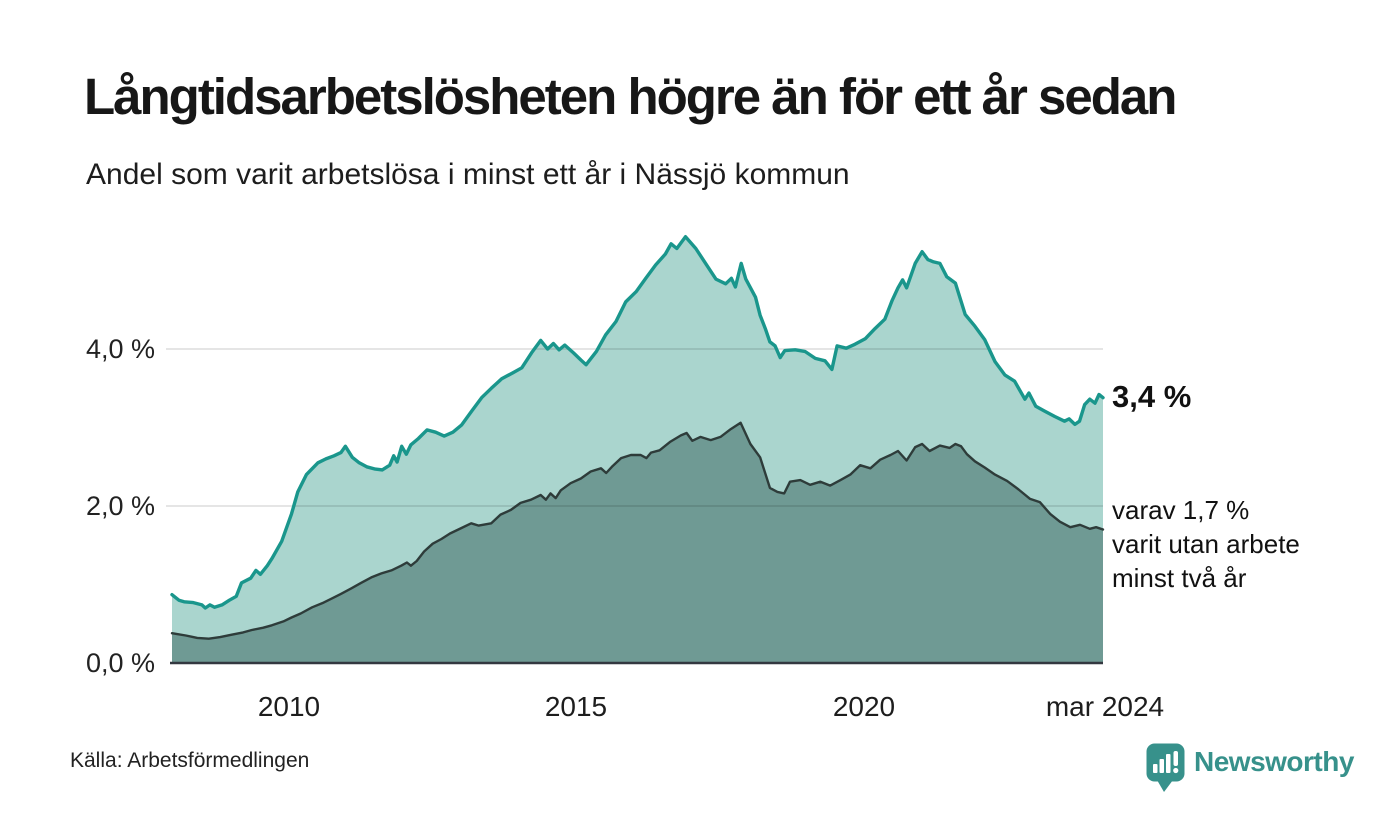 This screenshot has width=1400, height=840. What do you see at coordinates (1181, 510) in the screenshot?
I see `series2-caption-line: varav 1,7 %` at bounding box center [1181, 510].